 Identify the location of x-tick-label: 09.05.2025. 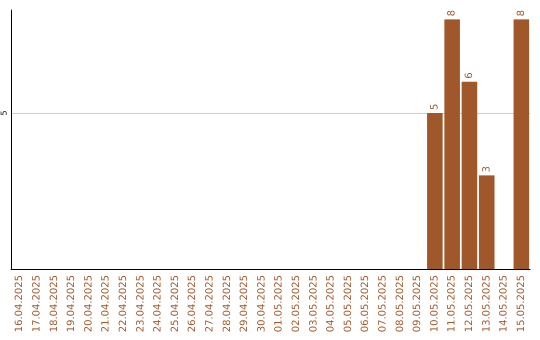
(418, 303).